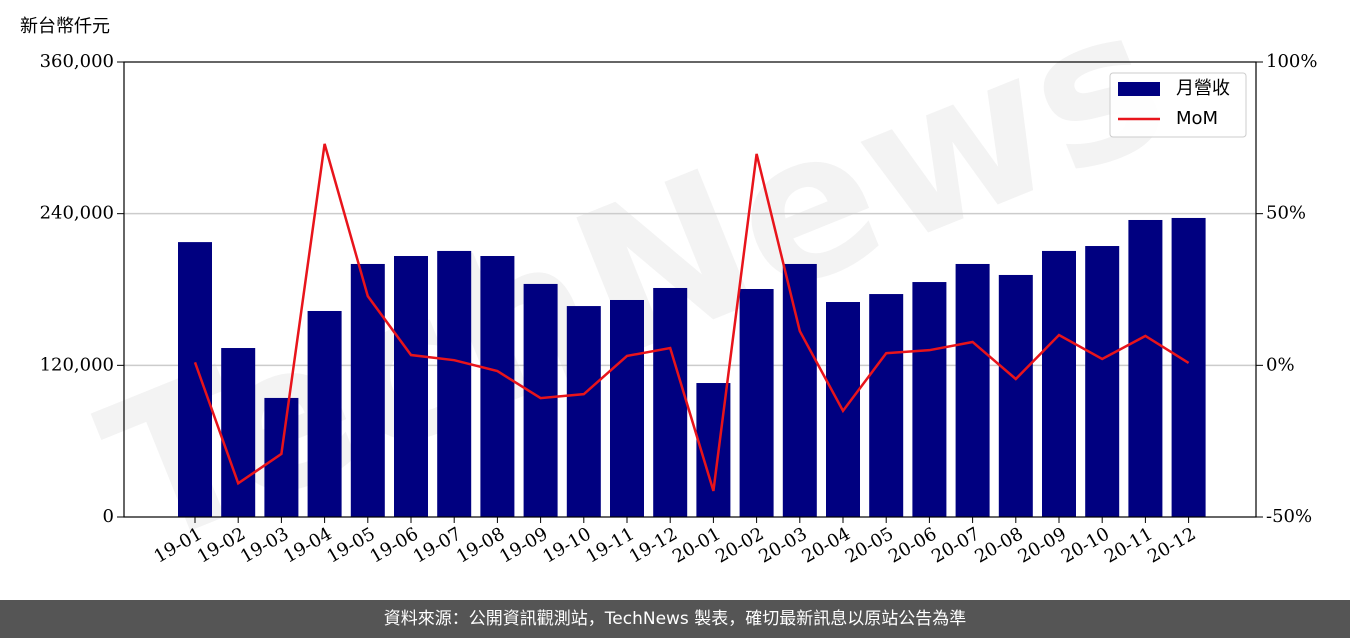  I want to click on y-tick-label: 240,000, so click(77, 213).